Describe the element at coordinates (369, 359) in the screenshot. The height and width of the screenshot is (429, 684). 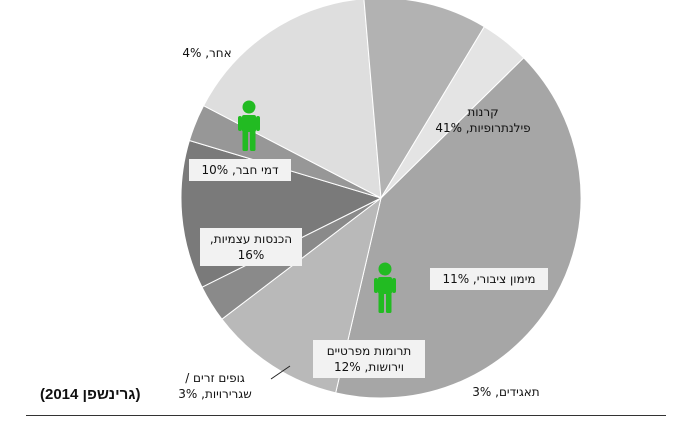
I see `slice-label: תרומות מפרטיים וירושות, 12%` at that location.